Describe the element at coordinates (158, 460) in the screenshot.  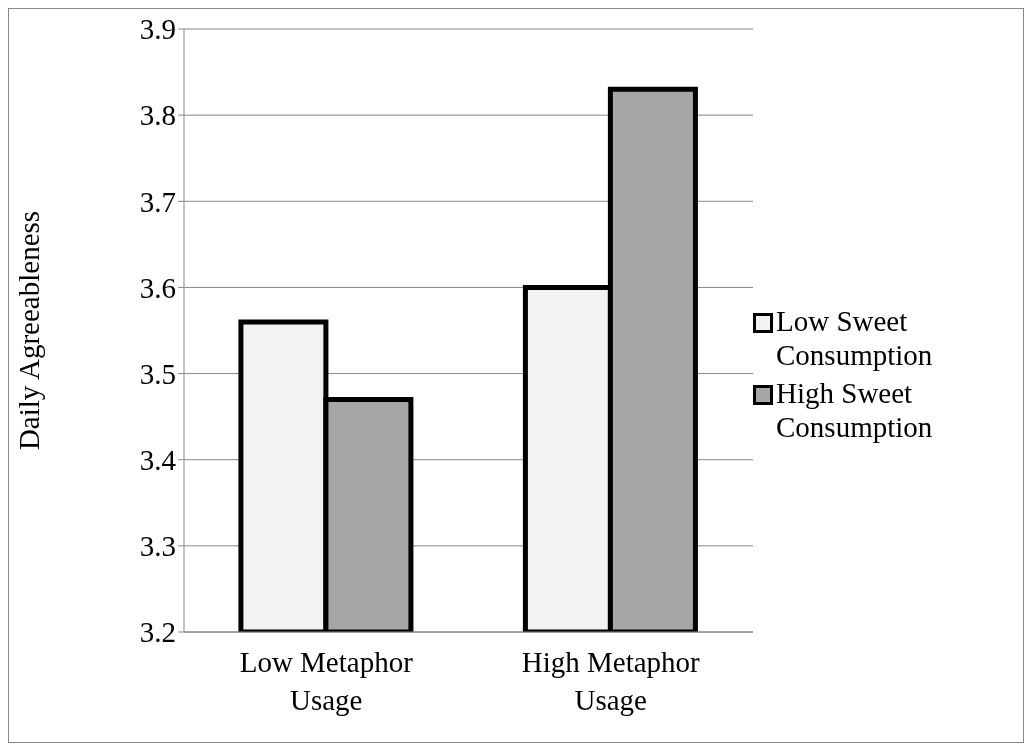
I see `y-tick-label: 3.4` at that location.